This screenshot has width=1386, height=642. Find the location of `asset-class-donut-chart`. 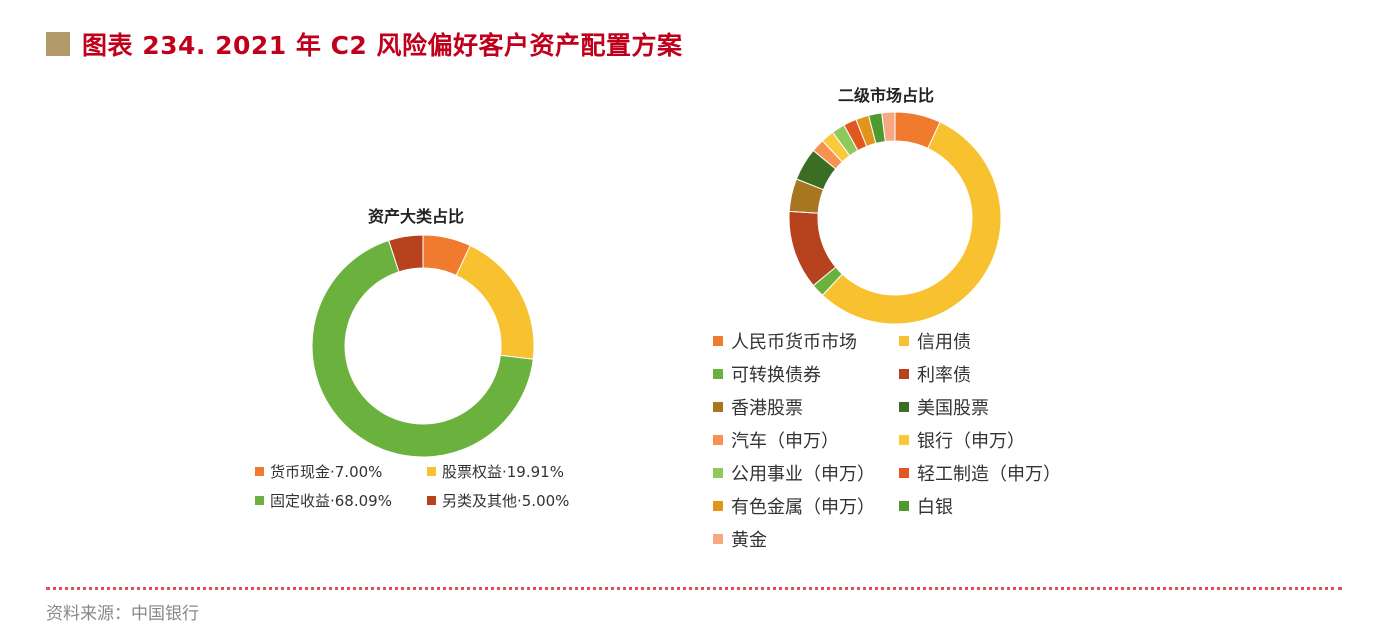

asset-class-donut-chart is located at coordinates (423, 346).